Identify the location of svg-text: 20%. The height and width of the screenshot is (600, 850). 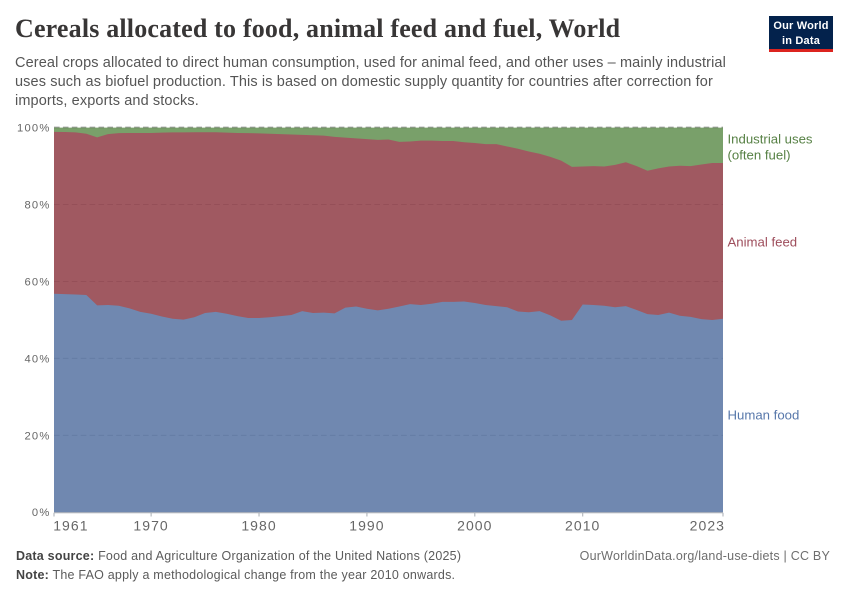
(37, 436).